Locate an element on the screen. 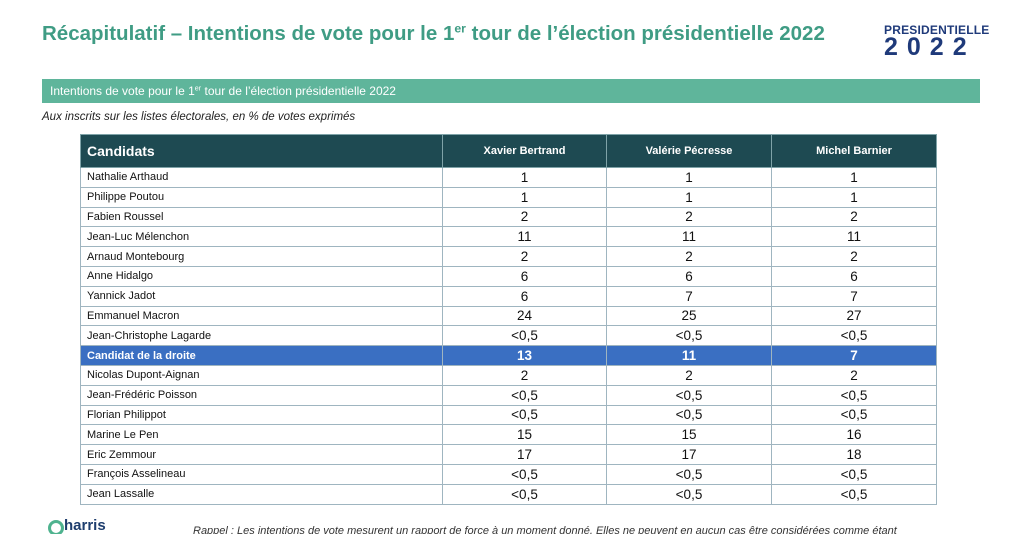 The height and width of the screenshot is (534, 1024). candidate-name: Jean-Luc Mélenchon is located at coordinates (261, 237).